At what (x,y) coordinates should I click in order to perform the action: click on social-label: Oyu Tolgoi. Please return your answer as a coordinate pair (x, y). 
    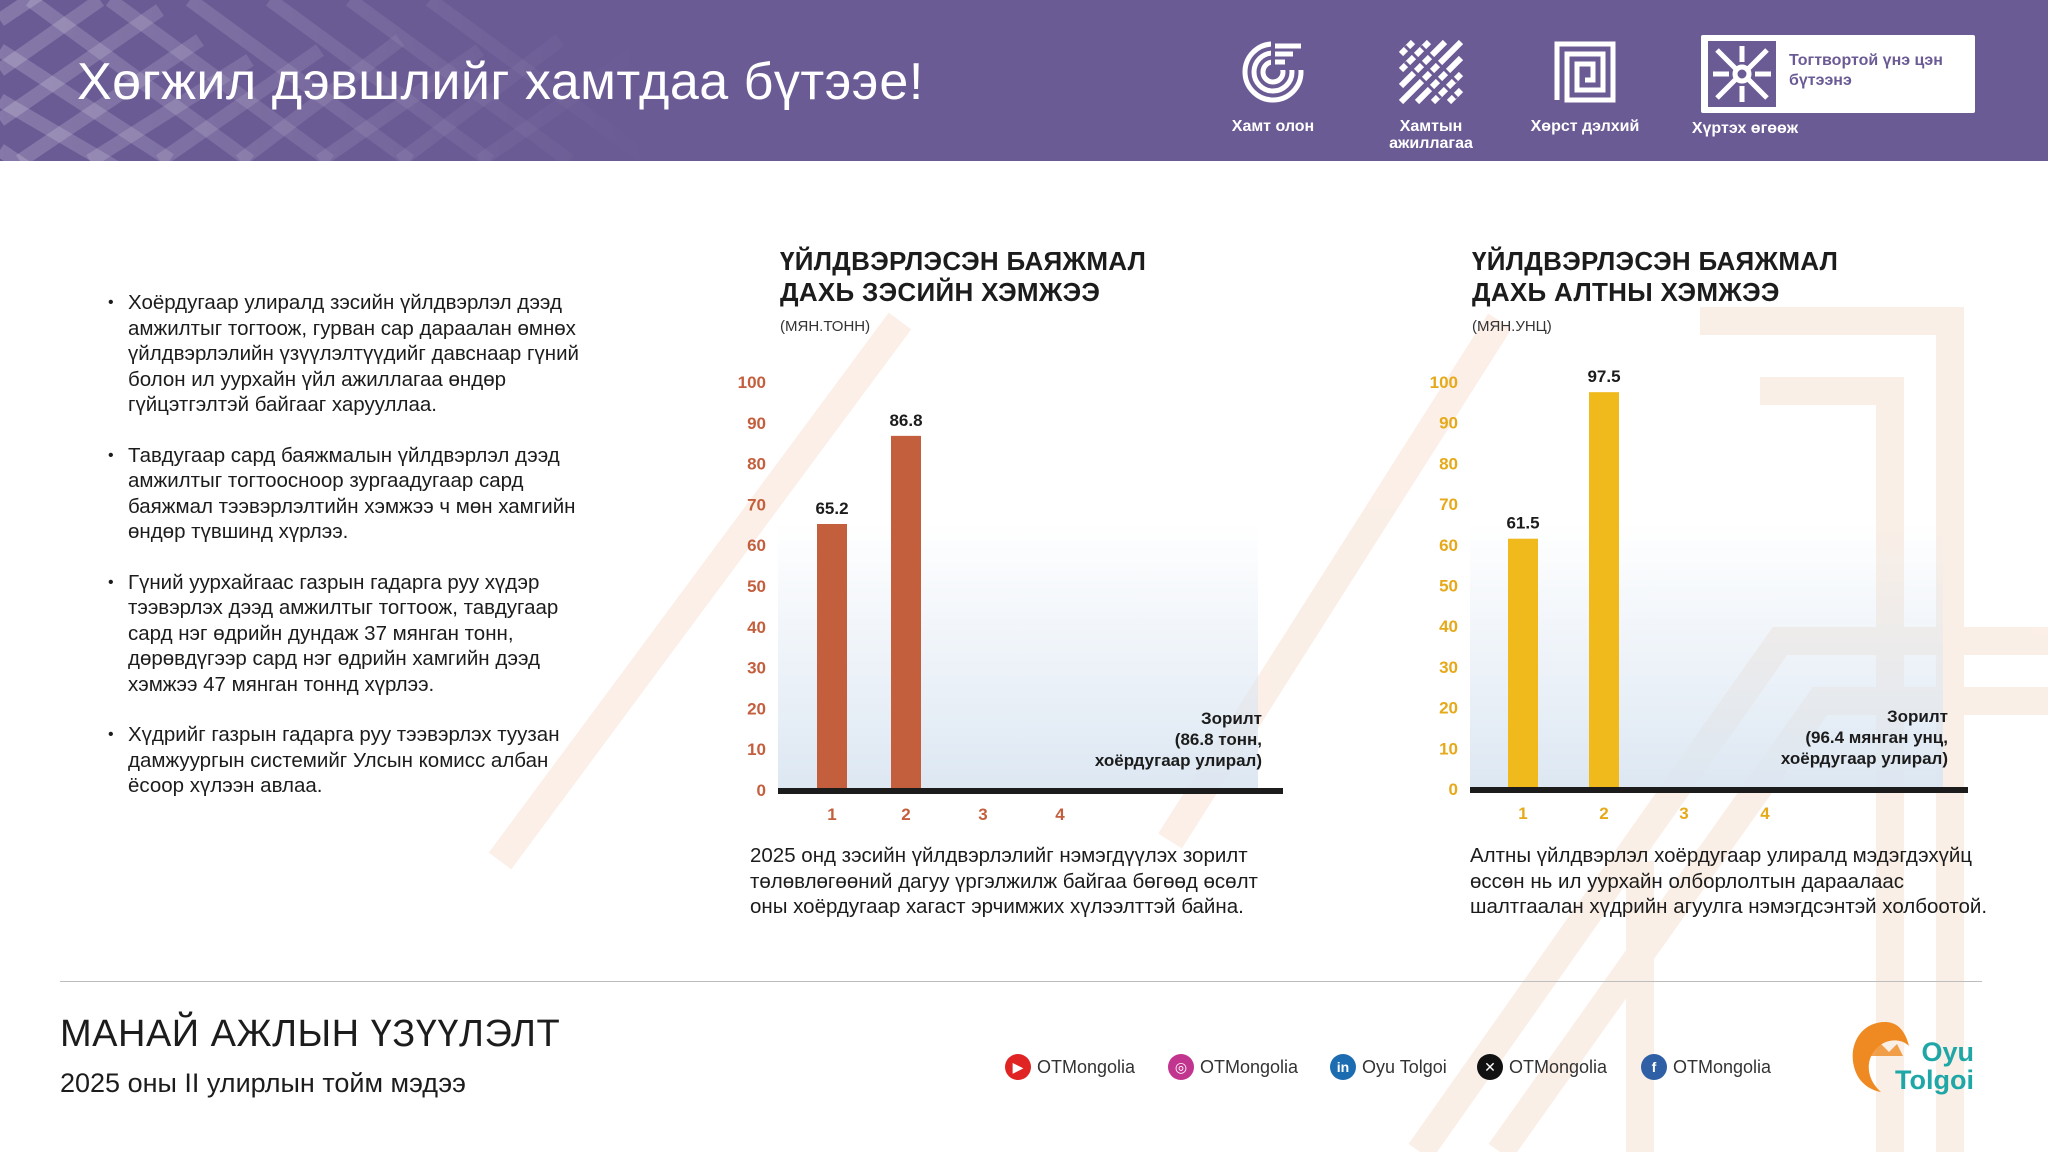
    Looking at the image, I should click on (1404, 1066).